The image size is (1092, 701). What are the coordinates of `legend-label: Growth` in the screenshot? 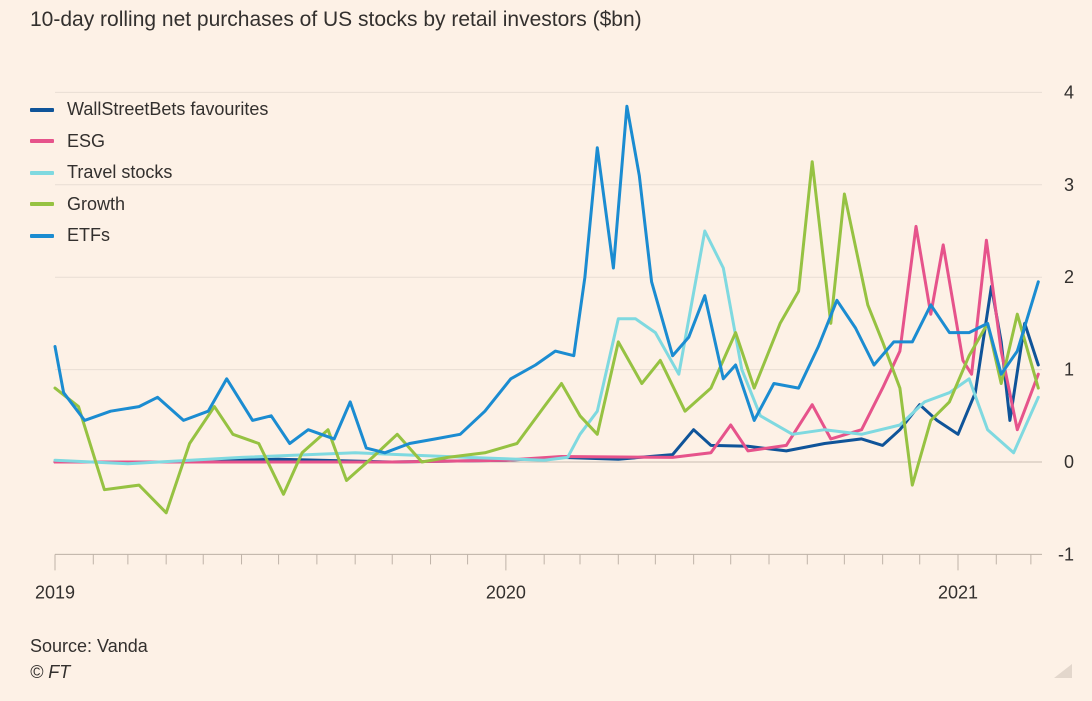 It's located at (96, 203).